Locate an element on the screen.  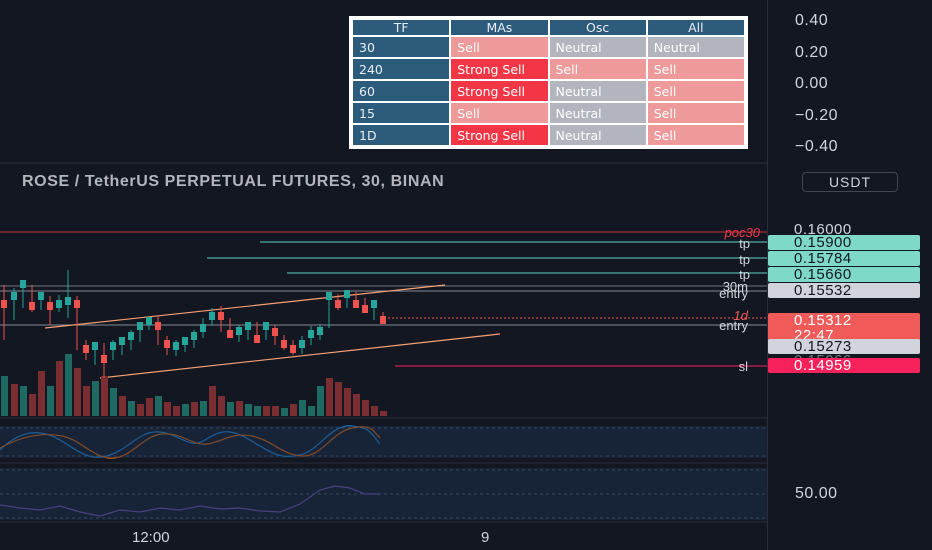
scale-label: 0.40 is located at coordinates (812, 20).